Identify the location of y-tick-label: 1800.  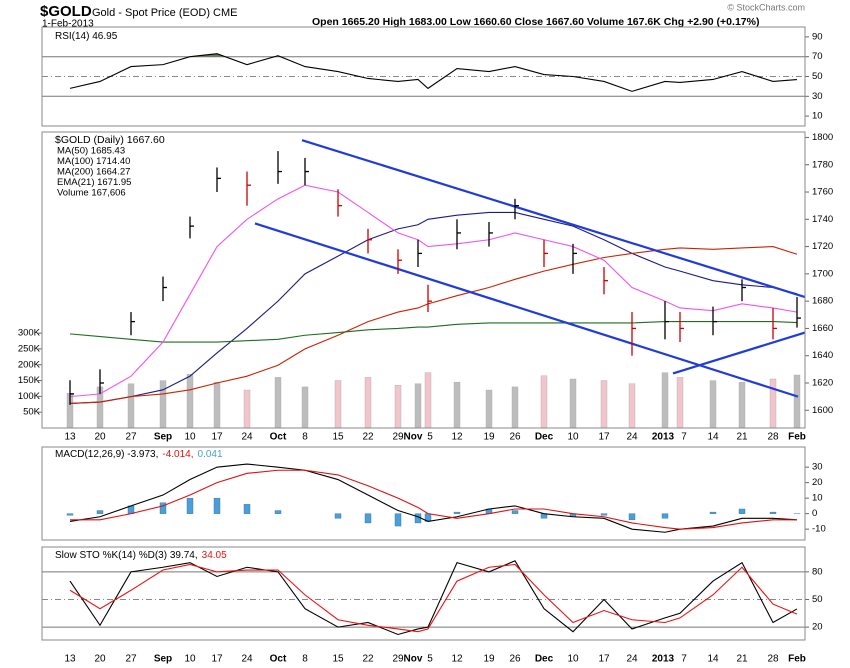
(822, 137).